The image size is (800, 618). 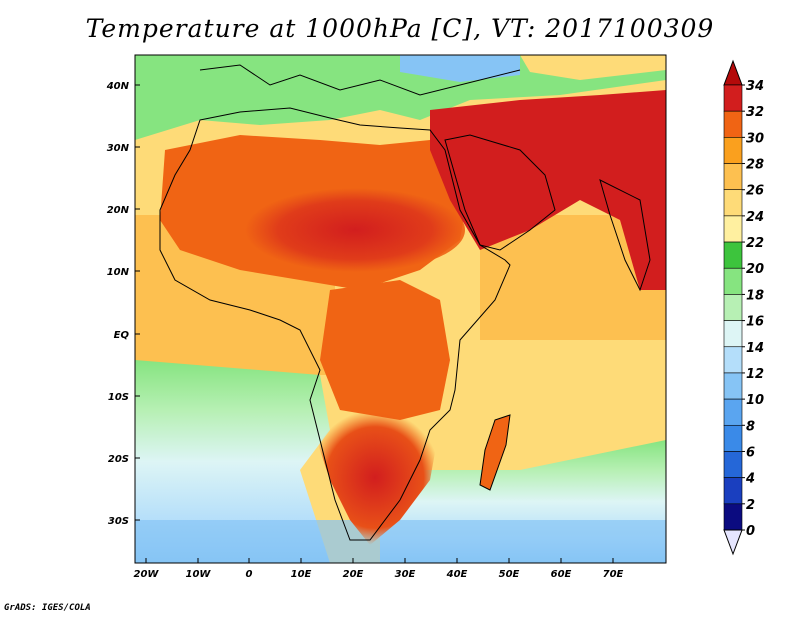 I want to click on south-atlantic-cool-field, so click(x=232, y=461).